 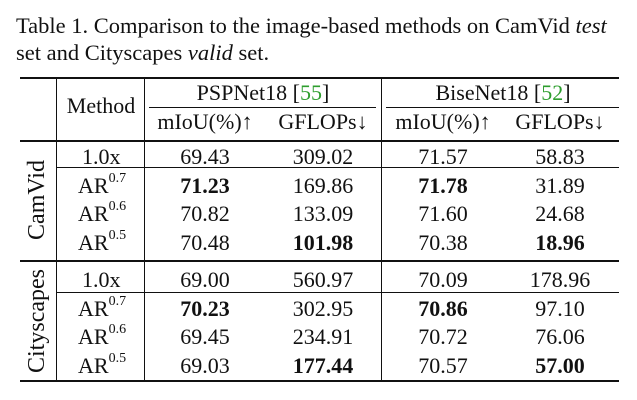 What do you see at coordinates (443, 279) in the screenshot?
I see `value-cell: 70.09` at bounding box center [443, 279].